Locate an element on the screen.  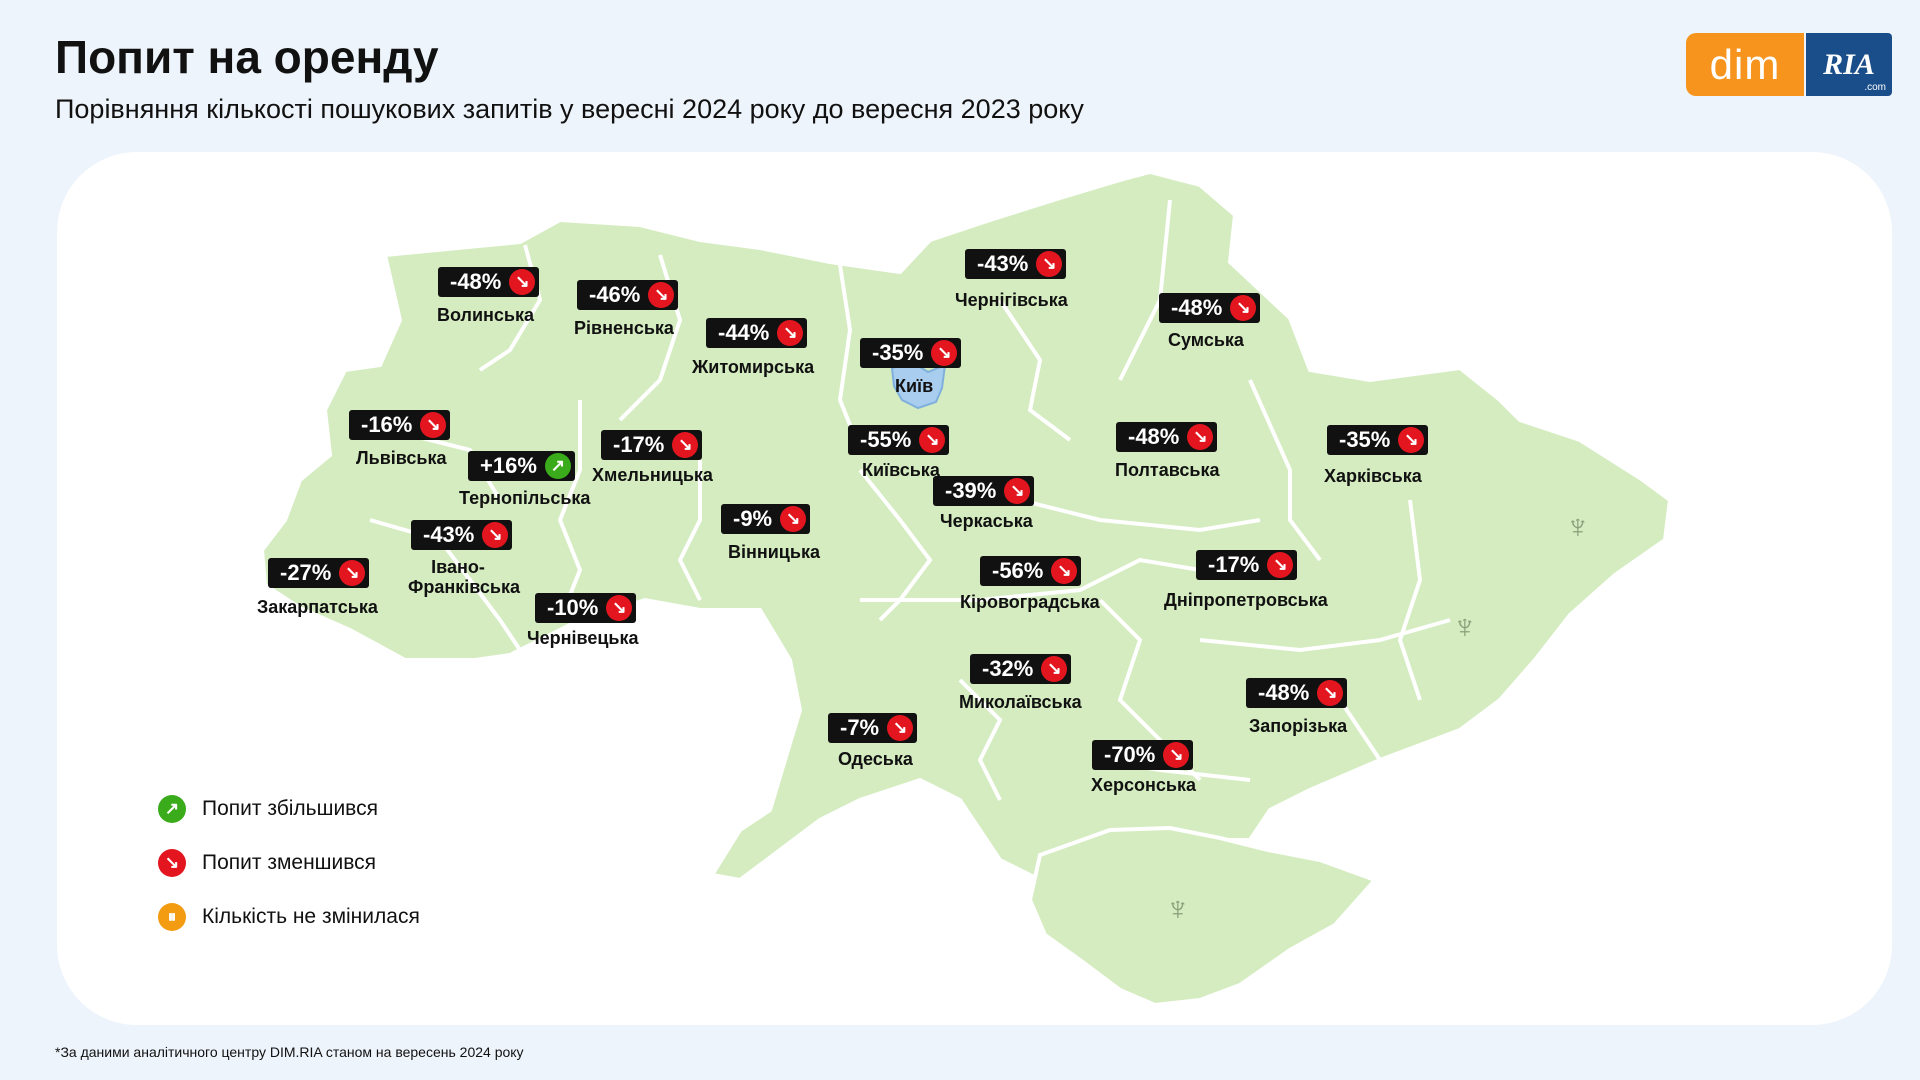
label-cherkaska: Черкаська is located at coordinates (986, 521).